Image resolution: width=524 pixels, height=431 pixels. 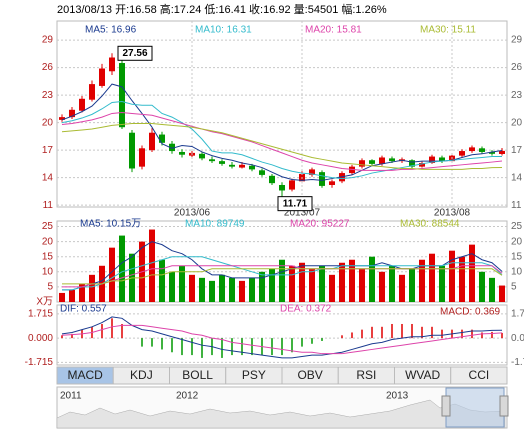 I want to click on tab-label: OBV, so click(x=309, y=375).